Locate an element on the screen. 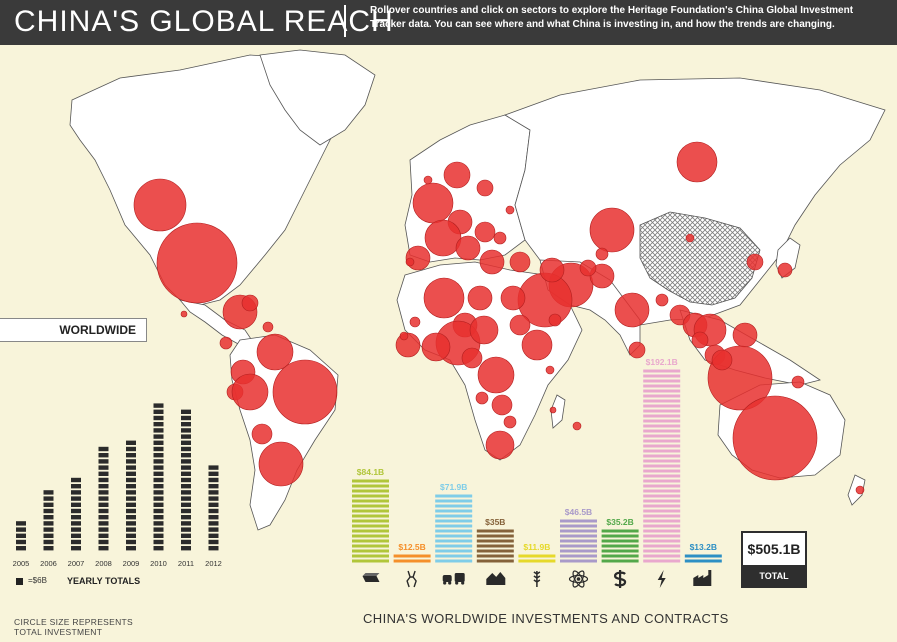 The image size is (897, 642). bubble-afghanistan is located at coordinates (588, 268).